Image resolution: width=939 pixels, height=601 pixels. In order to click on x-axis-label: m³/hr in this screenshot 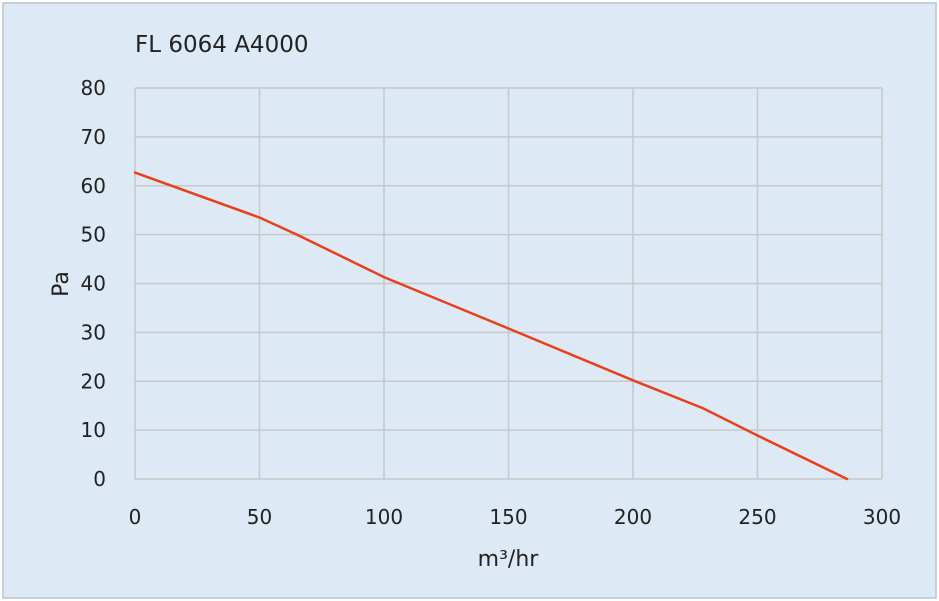, I will do `click(509, 559)`.